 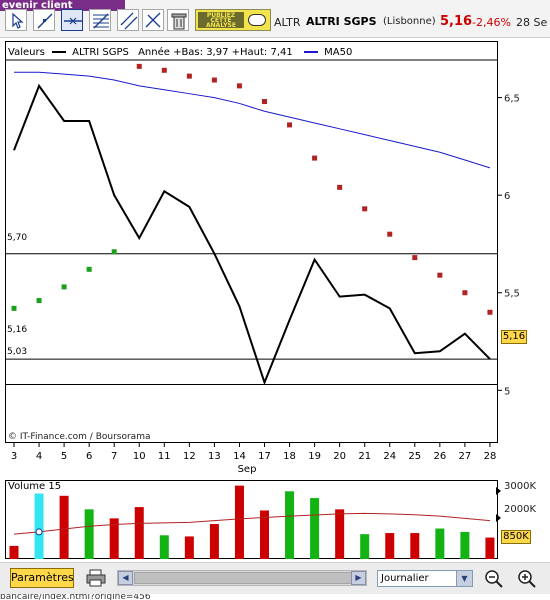 I want to click on volume-mid-marker, so click(x=498, y=518).